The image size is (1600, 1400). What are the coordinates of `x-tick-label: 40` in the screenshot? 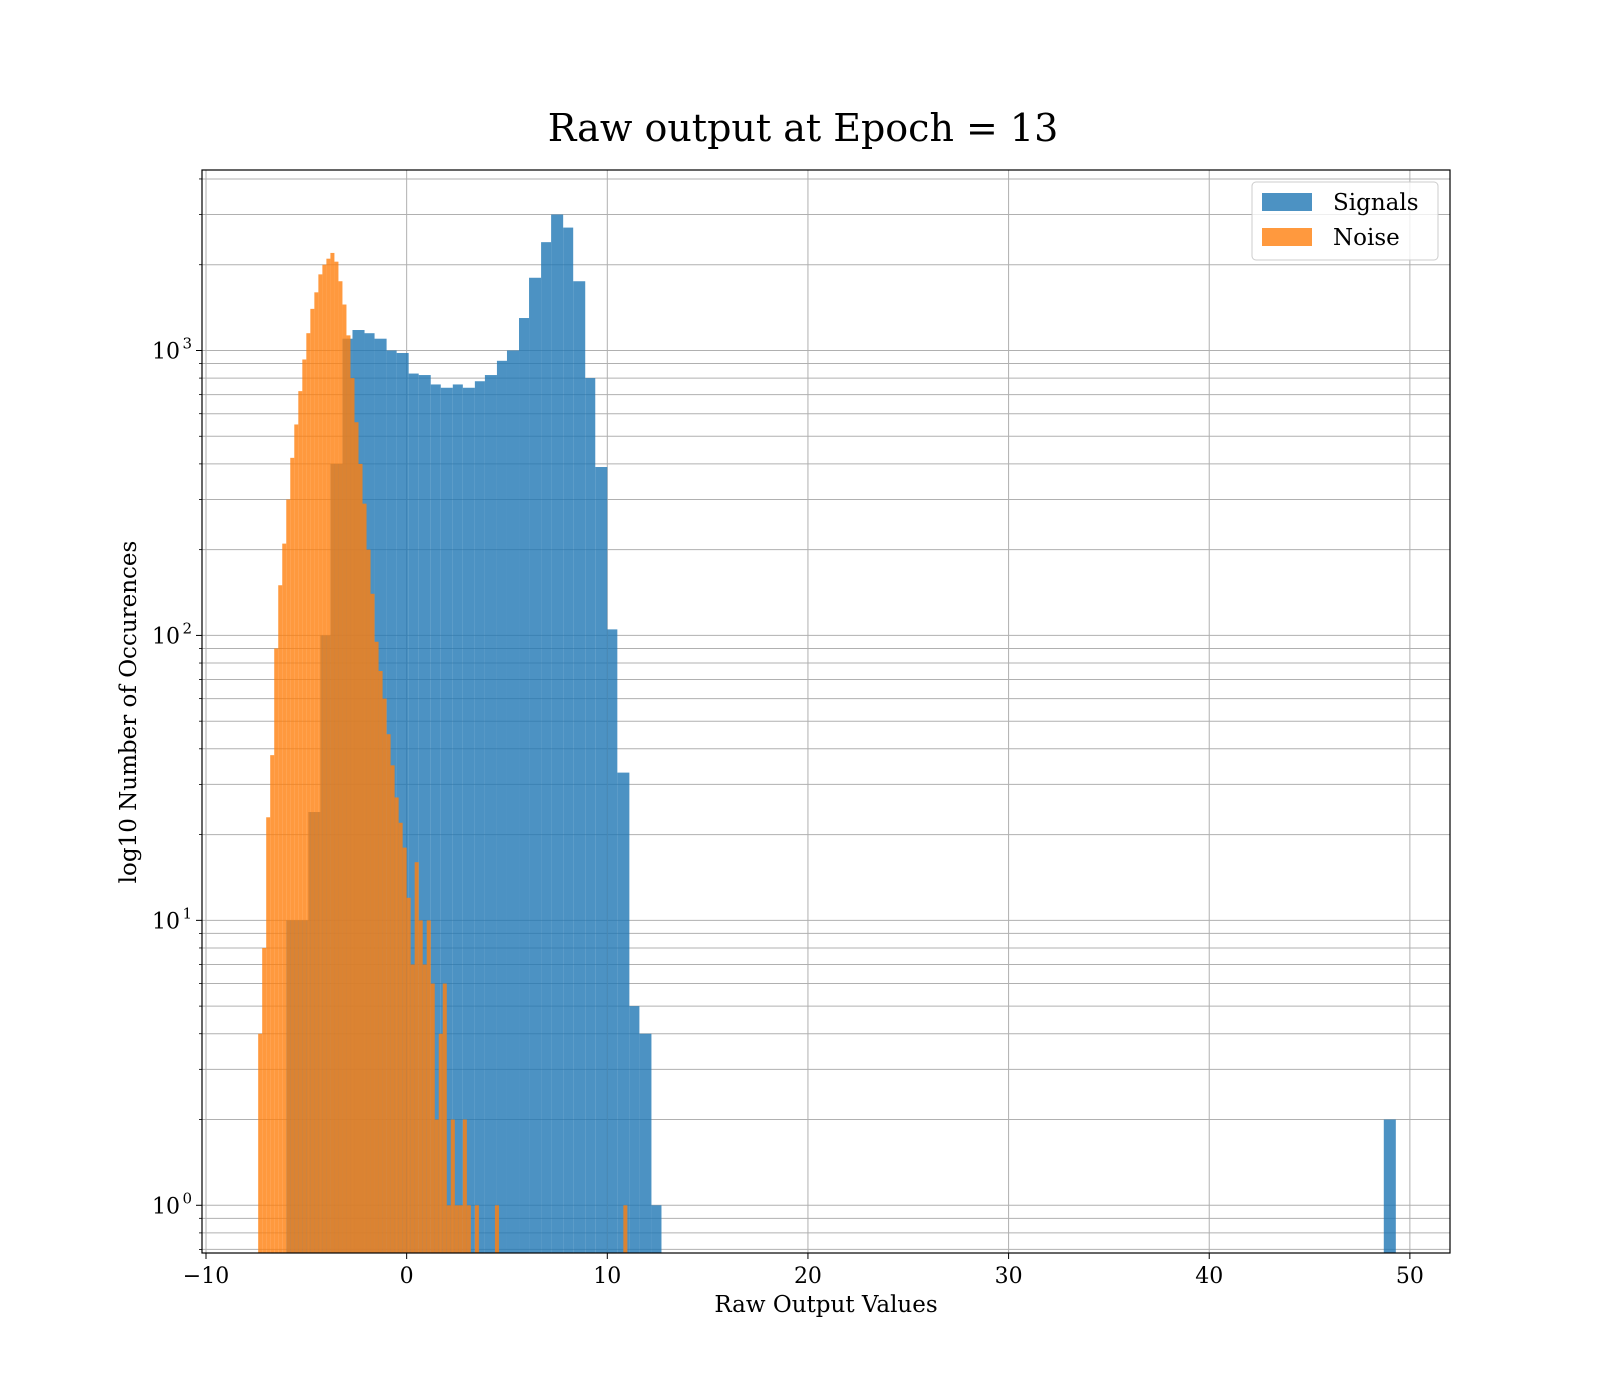 It's located at (1209, 1276).